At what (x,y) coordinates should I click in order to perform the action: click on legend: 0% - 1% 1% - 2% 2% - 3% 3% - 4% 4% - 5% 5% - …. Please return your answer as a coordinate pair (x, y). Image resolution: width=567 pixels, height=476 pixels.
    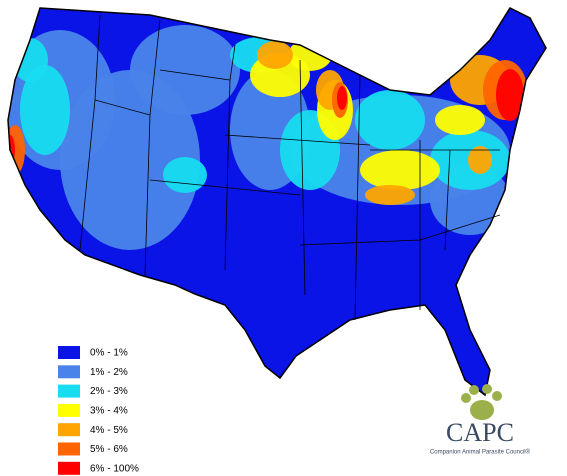
    Looking at the image, I should click on (98, 410).